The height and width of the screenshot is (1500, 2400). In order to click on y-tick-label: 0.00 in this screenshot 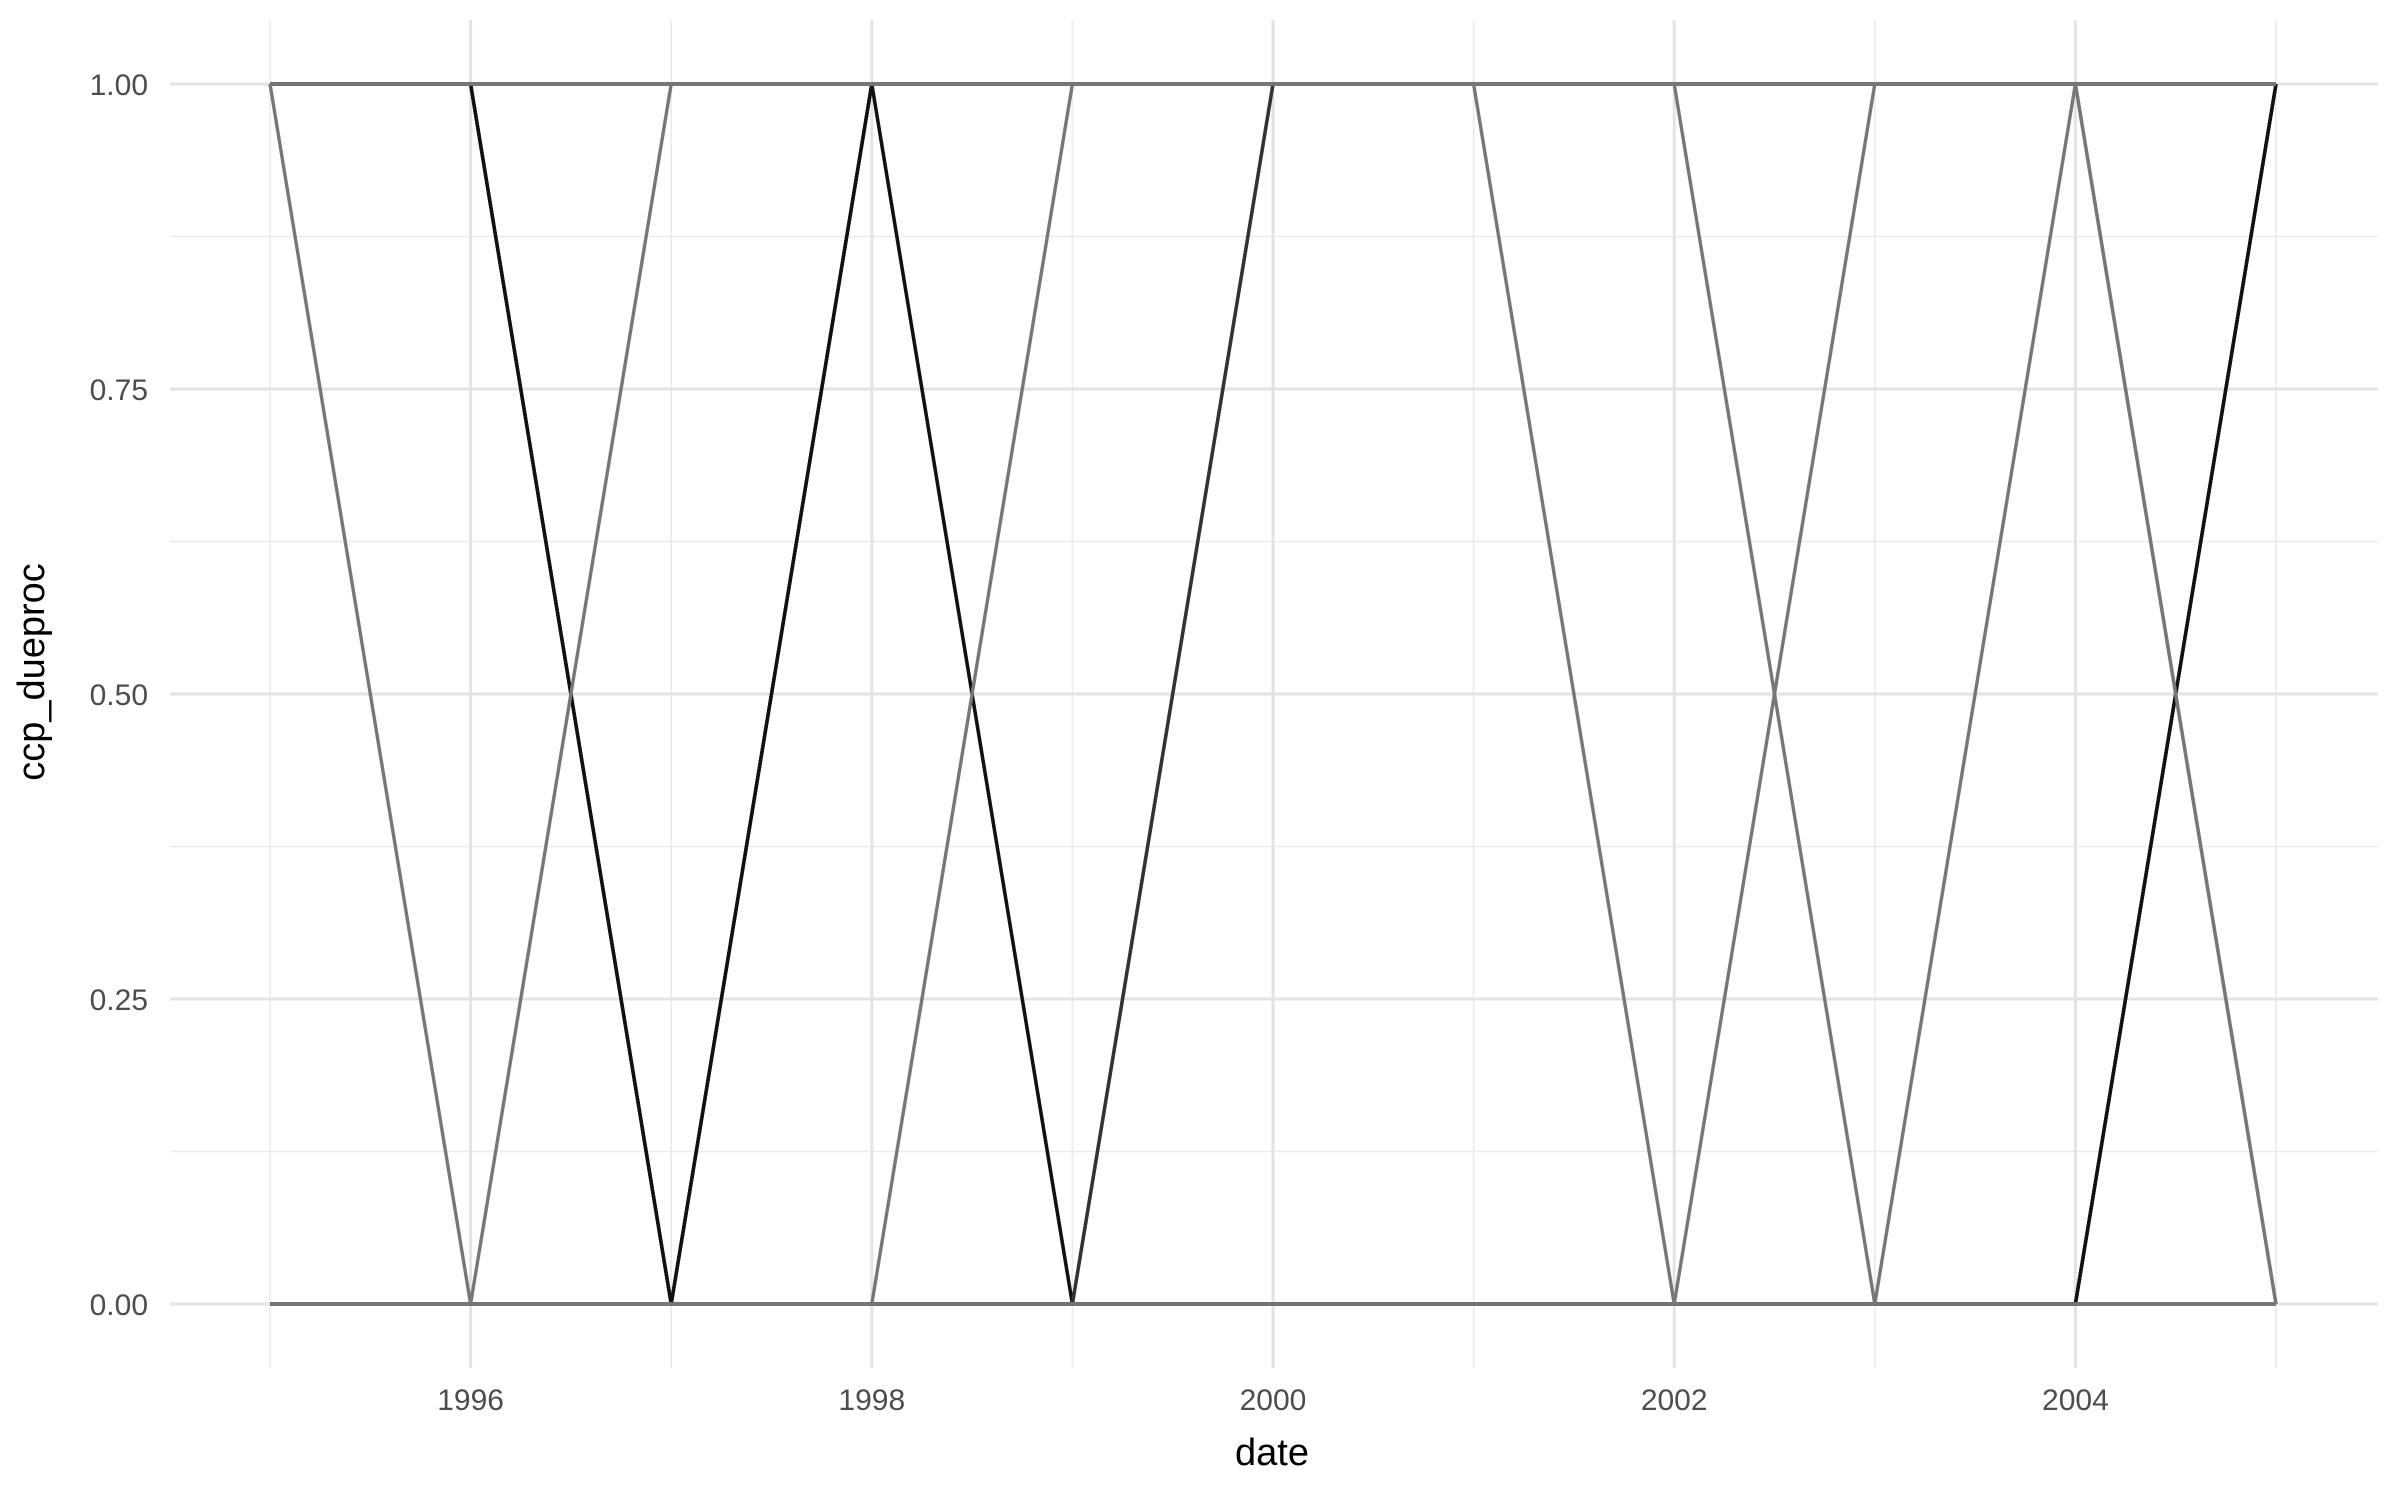, I will do `click(119, 1305)`.